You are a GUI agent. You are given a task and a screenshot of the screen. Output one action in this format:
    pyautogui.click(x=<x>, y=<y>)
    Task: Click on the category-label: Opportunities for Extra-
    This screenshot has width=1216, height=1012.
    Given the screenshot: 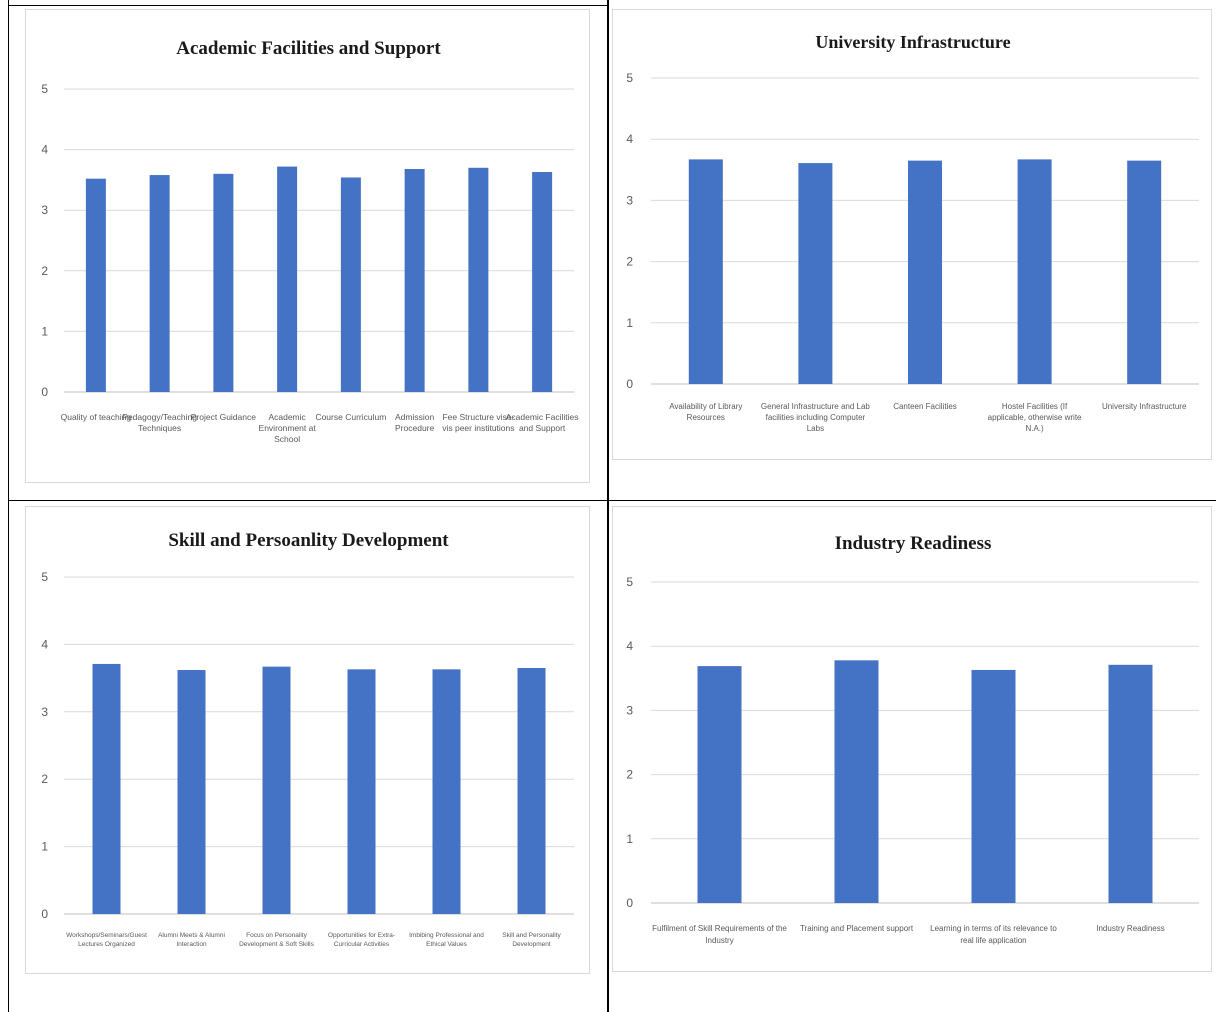 What is the action you would take?
    pyautogui.click(x=361, y=935)
    